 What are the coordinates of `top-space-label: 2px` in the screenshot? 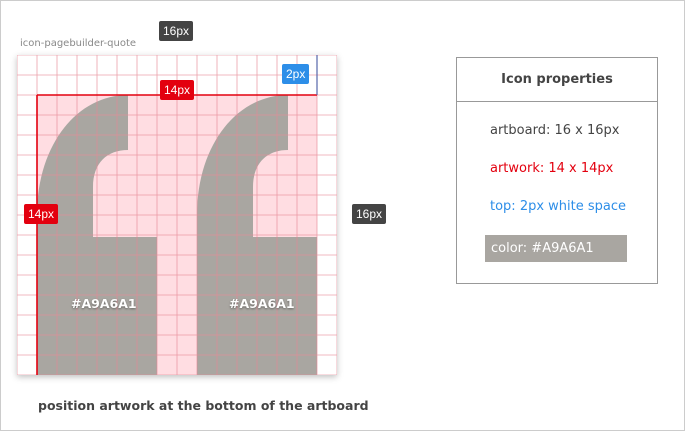 It's located at (296, 74).